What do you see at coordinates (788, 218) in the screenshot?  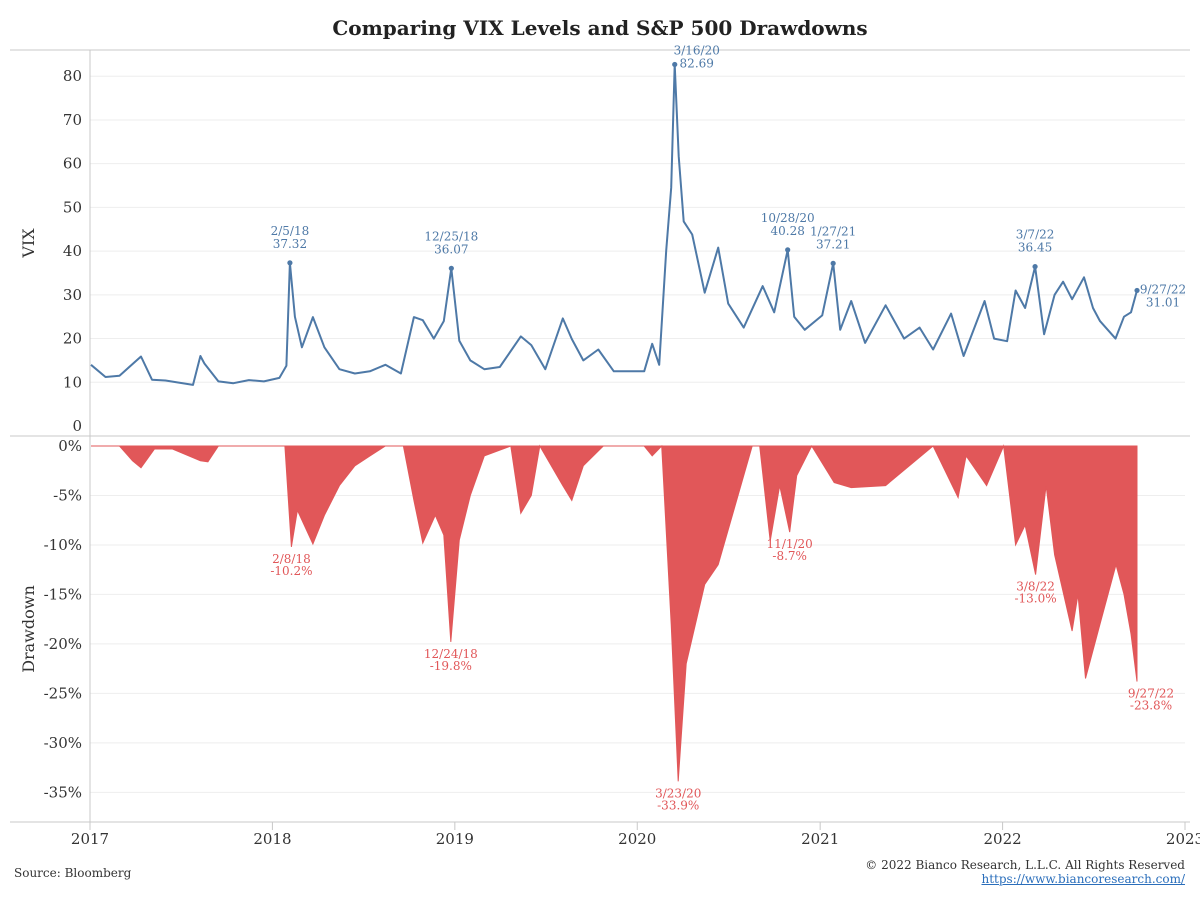 I see `vix-annotation-date: 10/28/20` at bounding box center [788, 218].